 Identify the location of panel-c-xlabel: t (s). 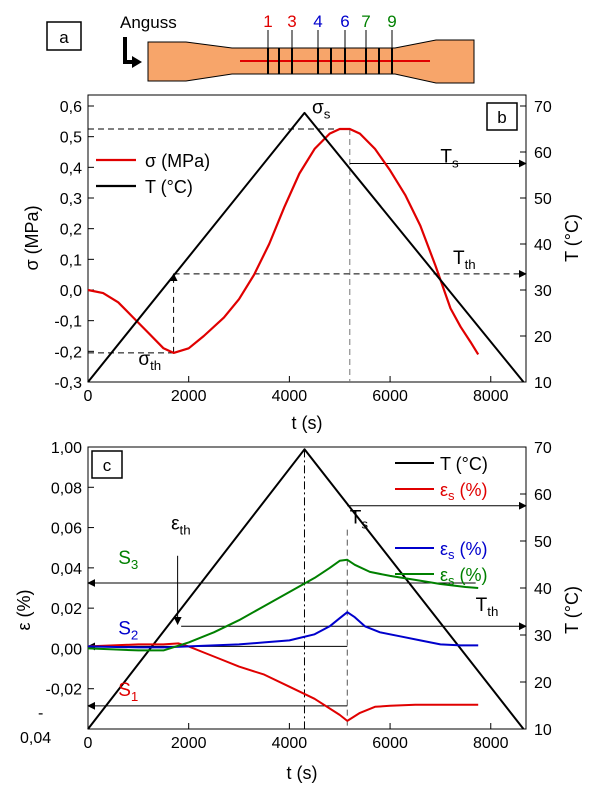
(302, 773).